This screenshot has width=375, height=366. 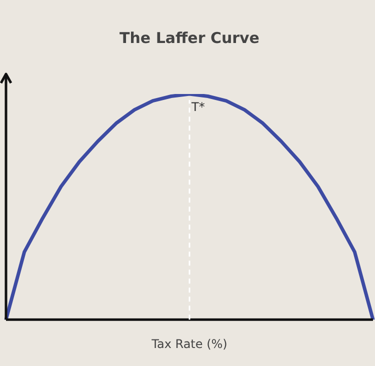 I want to click on annotation: T*, so click(x=197, y=107).